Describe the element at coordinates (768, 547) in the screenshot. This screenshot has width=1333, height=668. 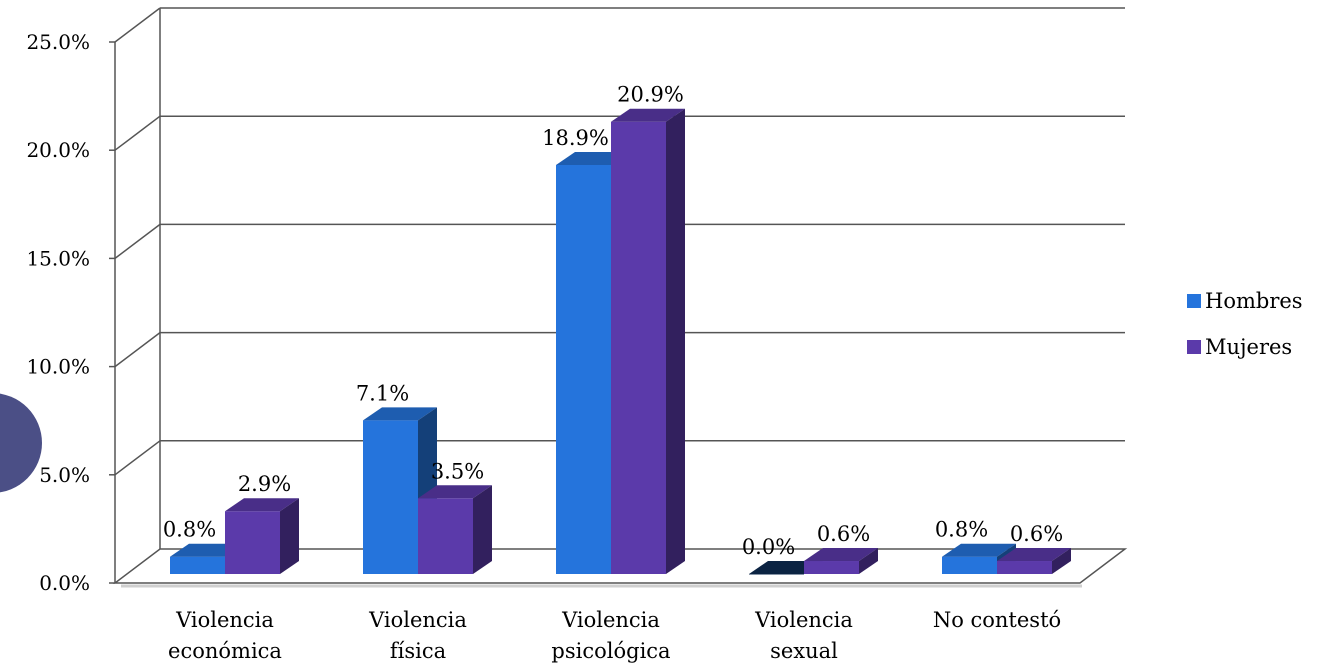
I see `data-label: 0.0%` at that location.